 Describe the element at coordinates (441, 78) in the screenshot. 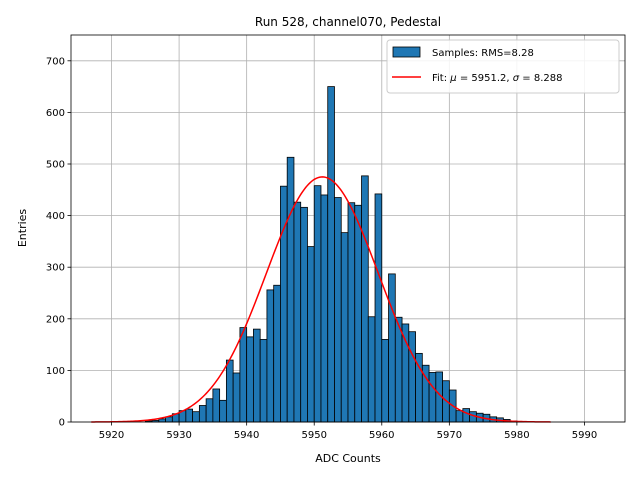

I see `legend-fit-prefix: Fit:` at that location.